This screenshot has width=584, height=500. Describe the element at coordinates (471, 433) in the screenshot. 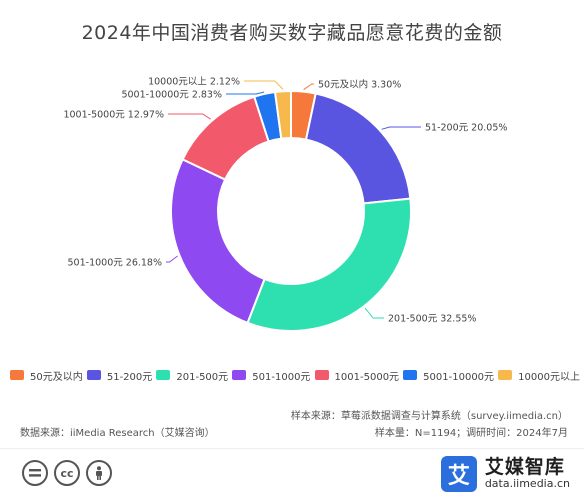

I see `sample-size-note: 样本量：N=1194；调研时间：2024年7月` at that location.